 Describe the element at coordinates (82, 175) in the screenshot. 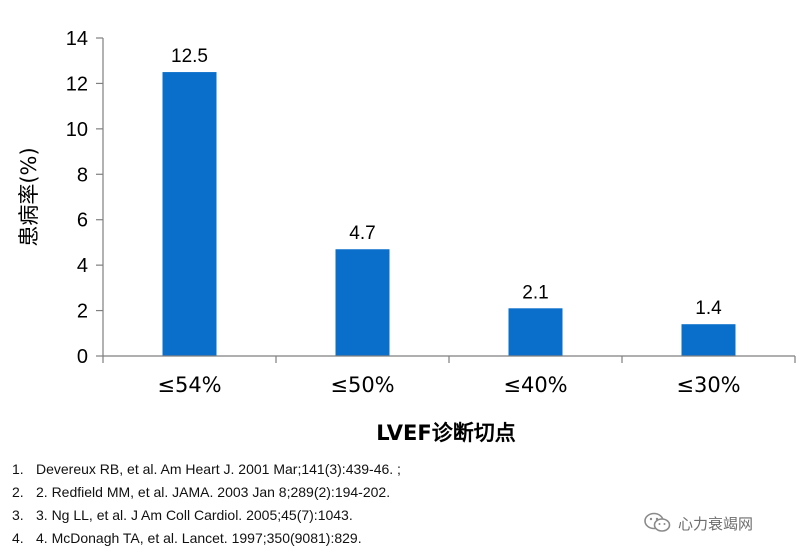

I see `y-tick-label: 8` at that location.